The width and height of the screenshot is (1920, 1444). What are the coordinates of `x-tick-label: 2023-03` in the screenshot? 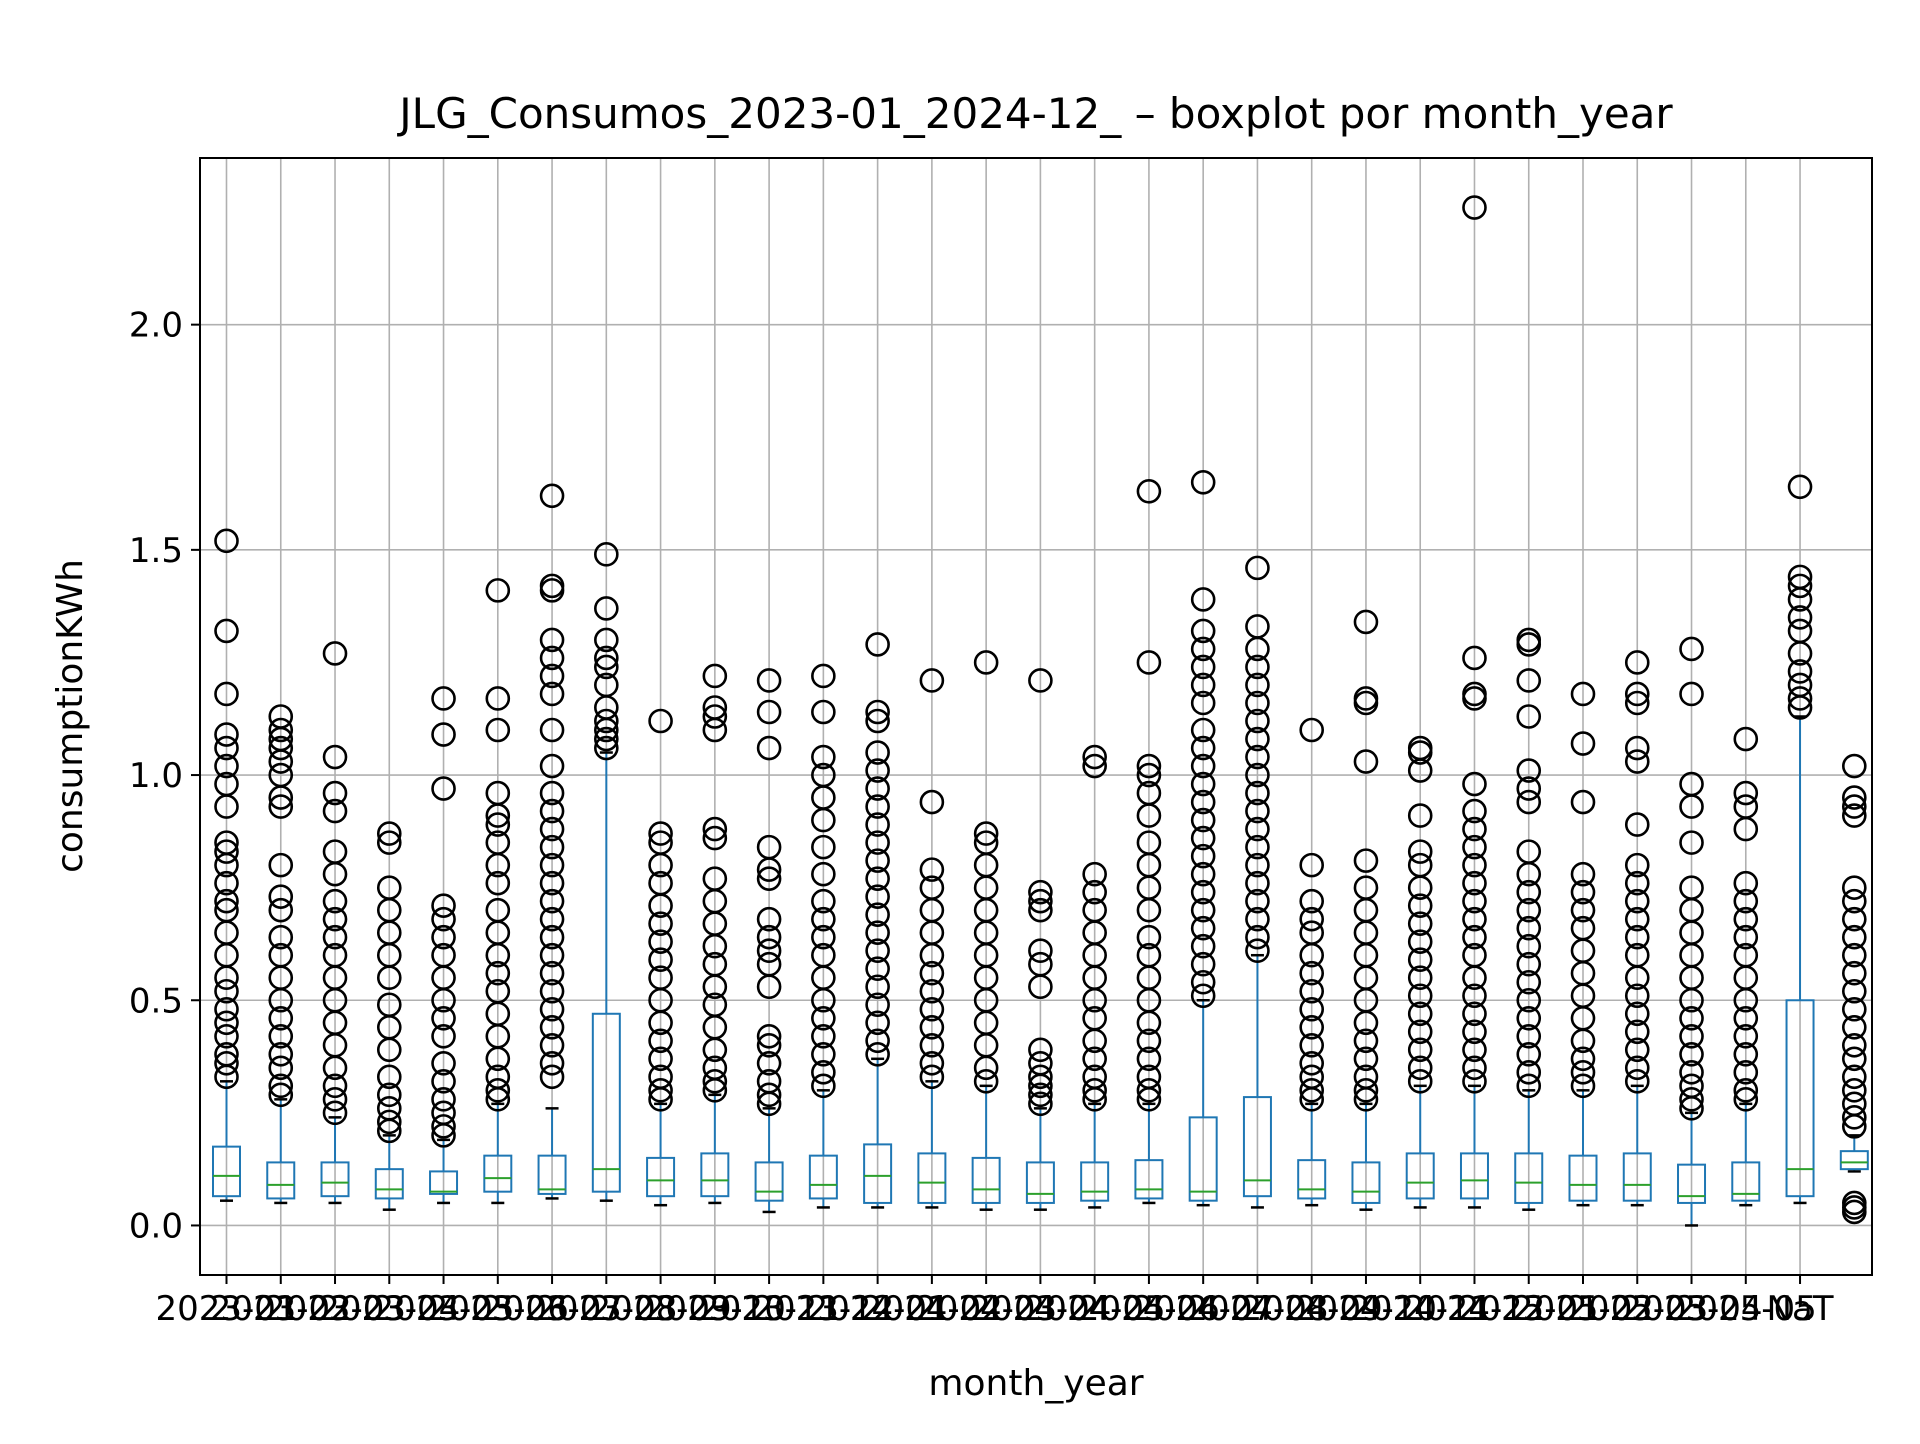 It's located at (335, 1309).